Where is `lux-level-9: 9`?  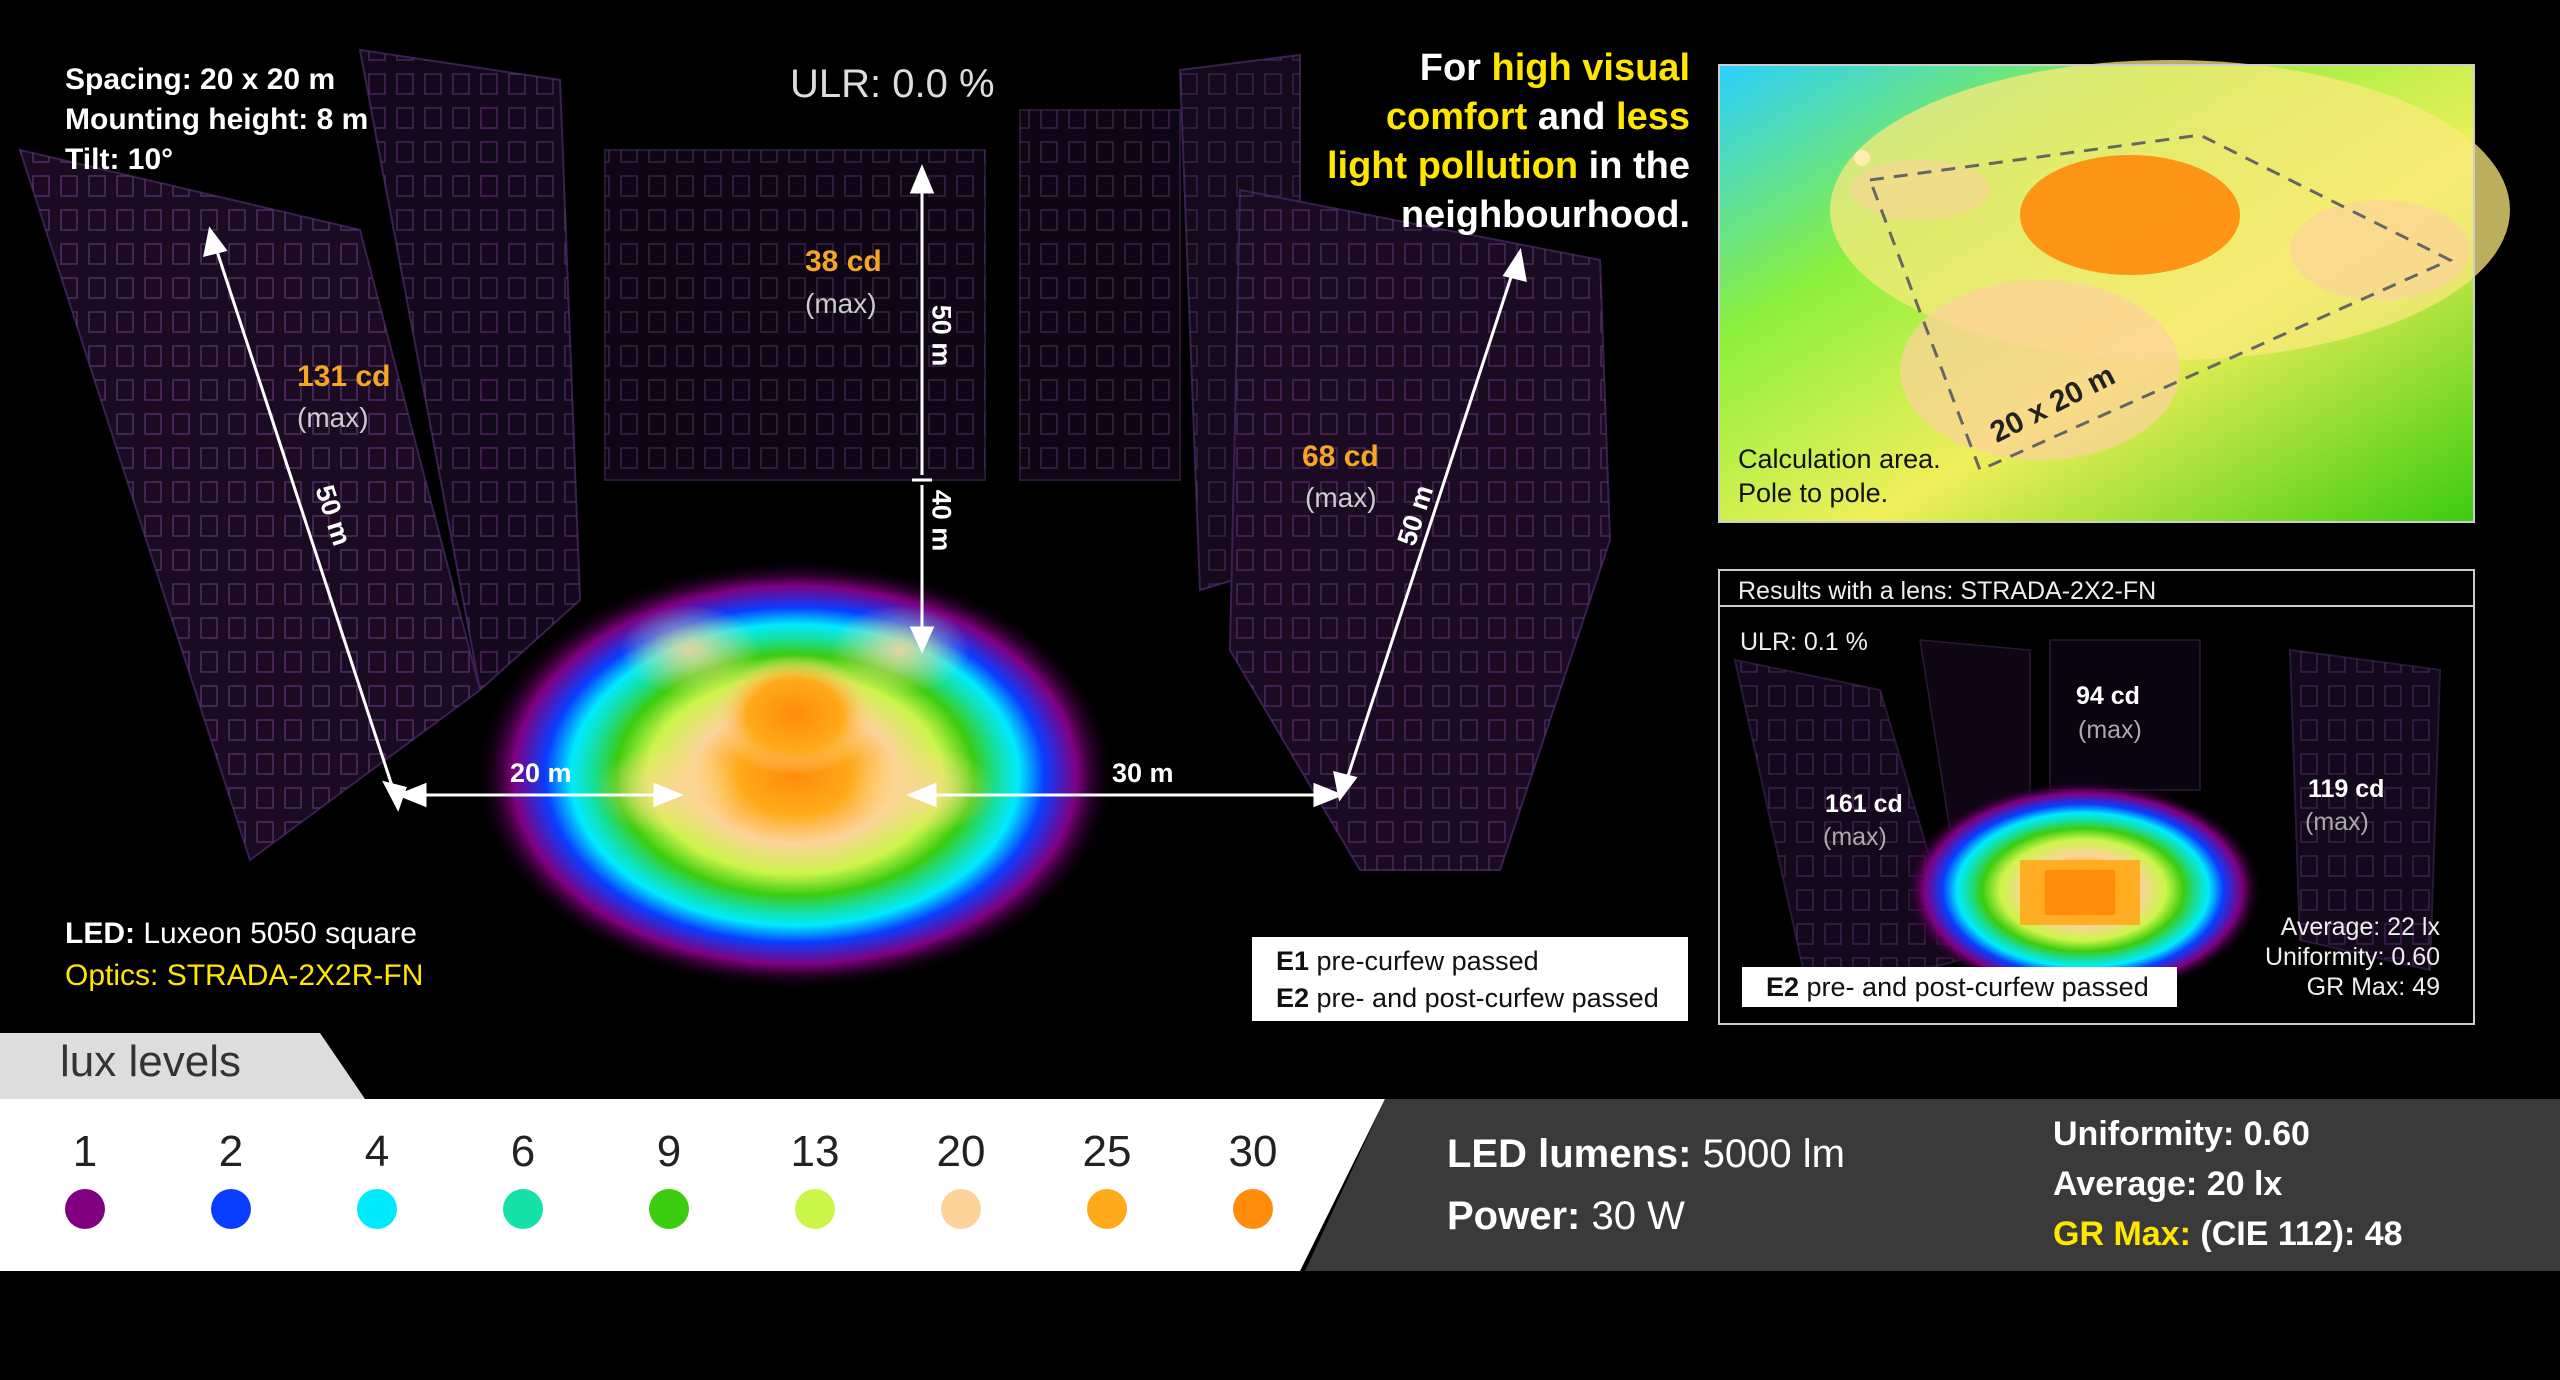 lux-level-9: 9 is located at coordinates (669, 1164).